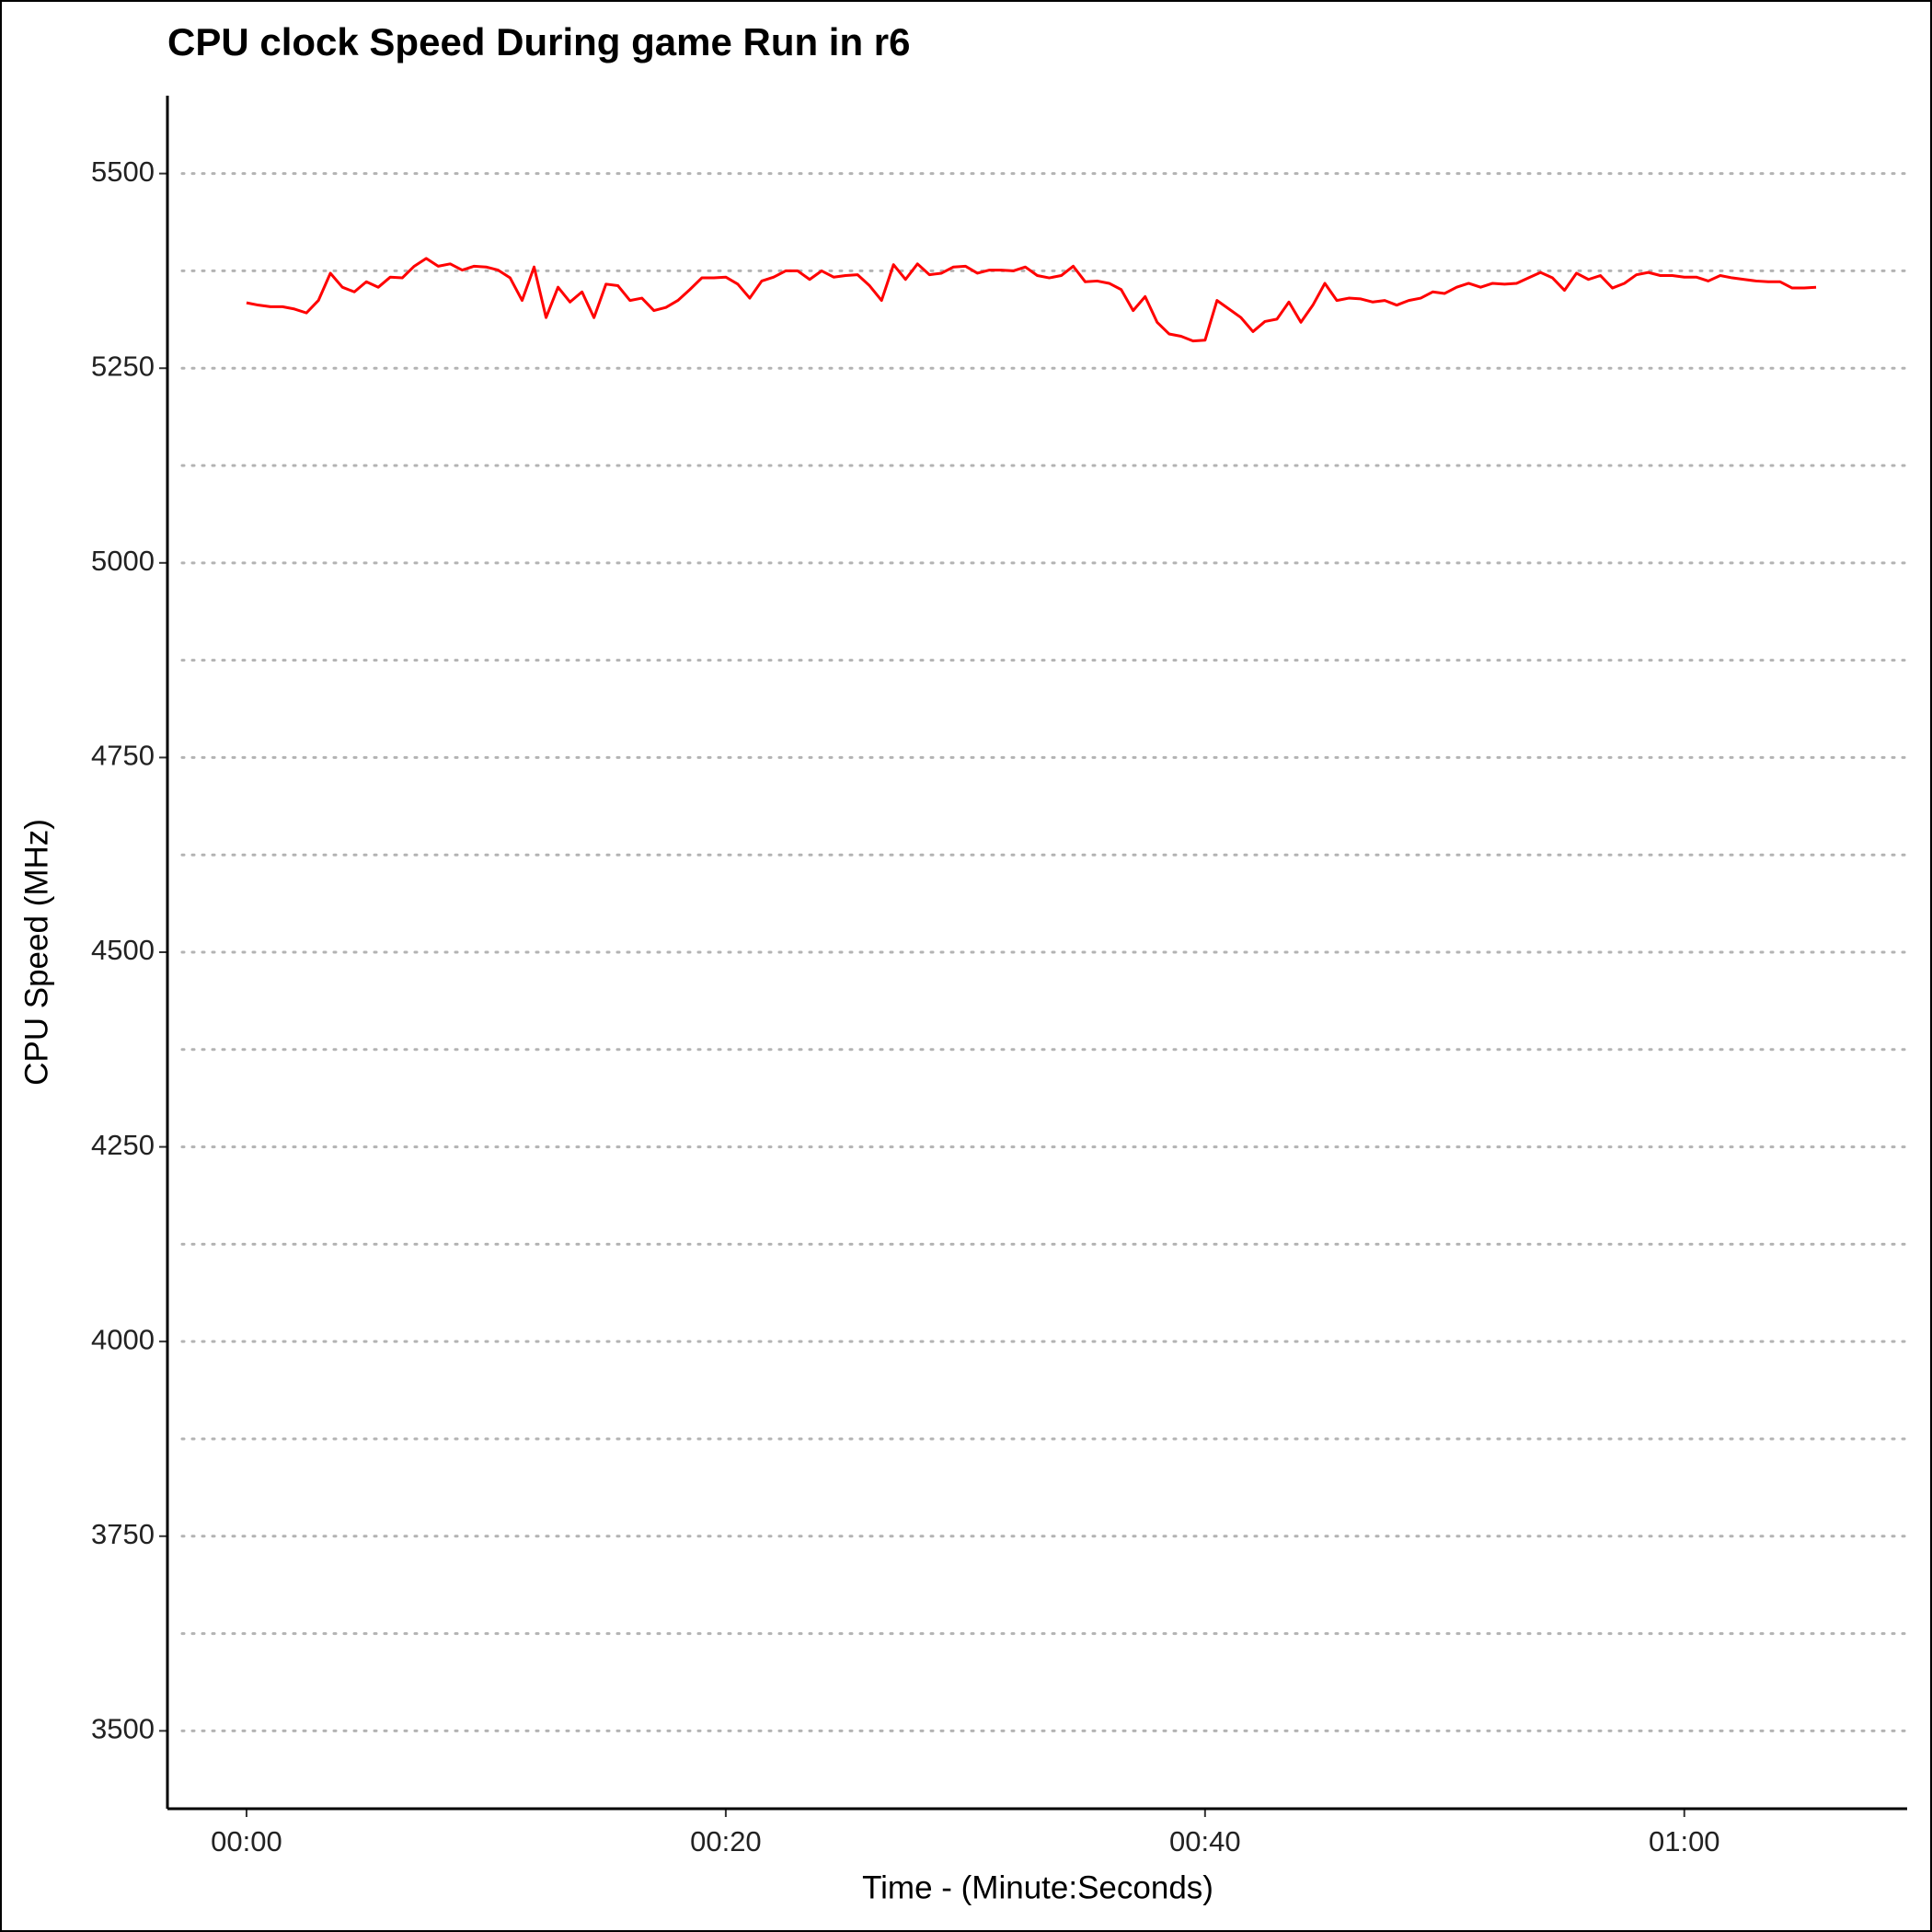 The image size is (1932, 1932). I want to click on y-tick-label: 4750, so click(123, 756).